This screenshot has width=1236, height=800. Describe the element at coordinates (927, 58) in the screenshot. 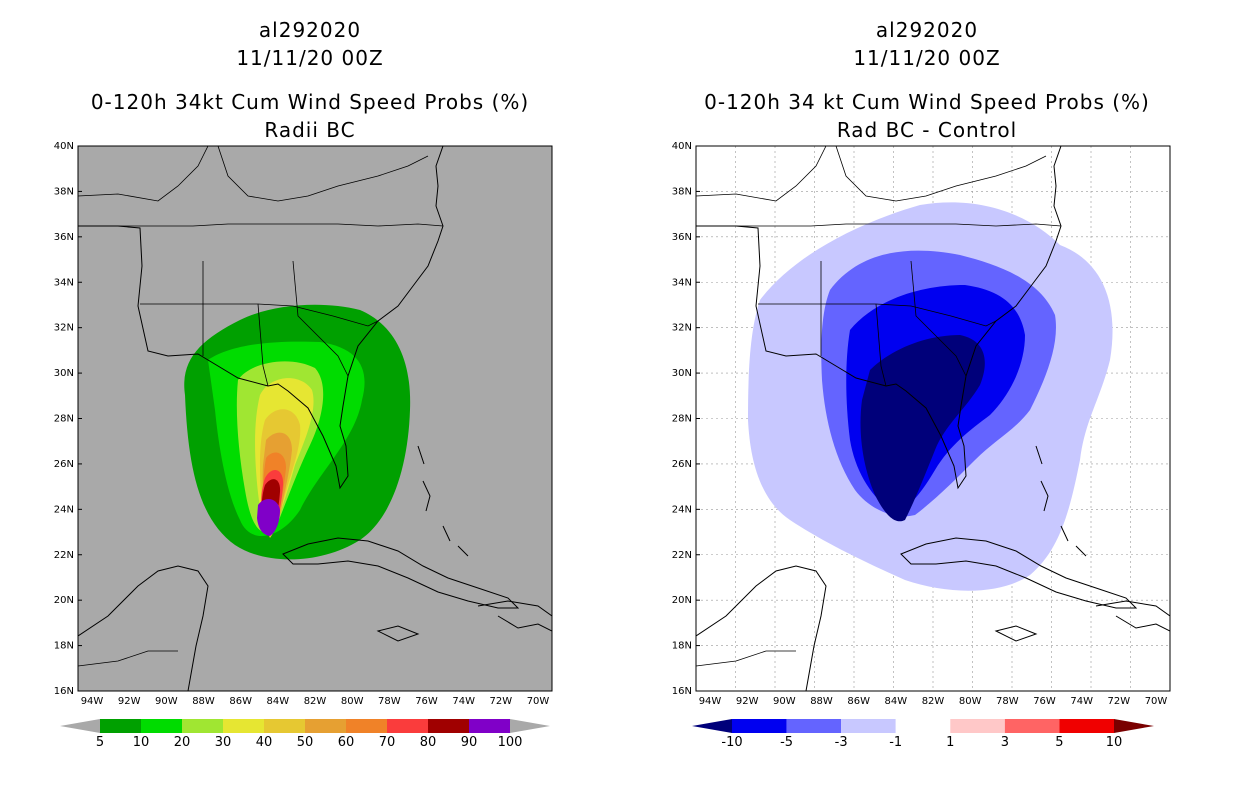

I see `right-datetime: 11/11/20 00Z` at that location.